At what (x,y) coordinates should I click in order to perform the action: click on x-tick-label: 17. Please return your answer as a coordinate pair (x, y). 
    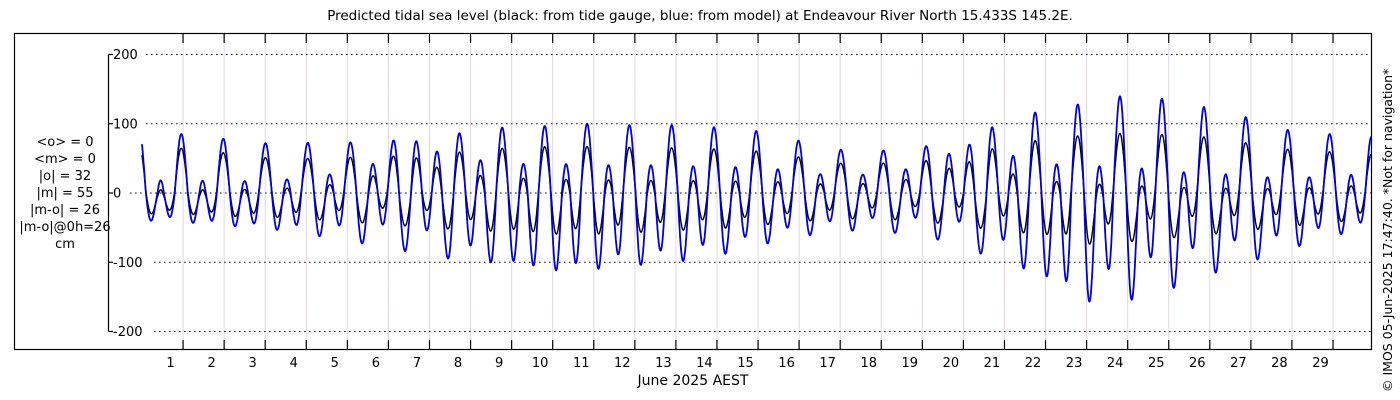
    Looking at the image, I should click on (827, 363).